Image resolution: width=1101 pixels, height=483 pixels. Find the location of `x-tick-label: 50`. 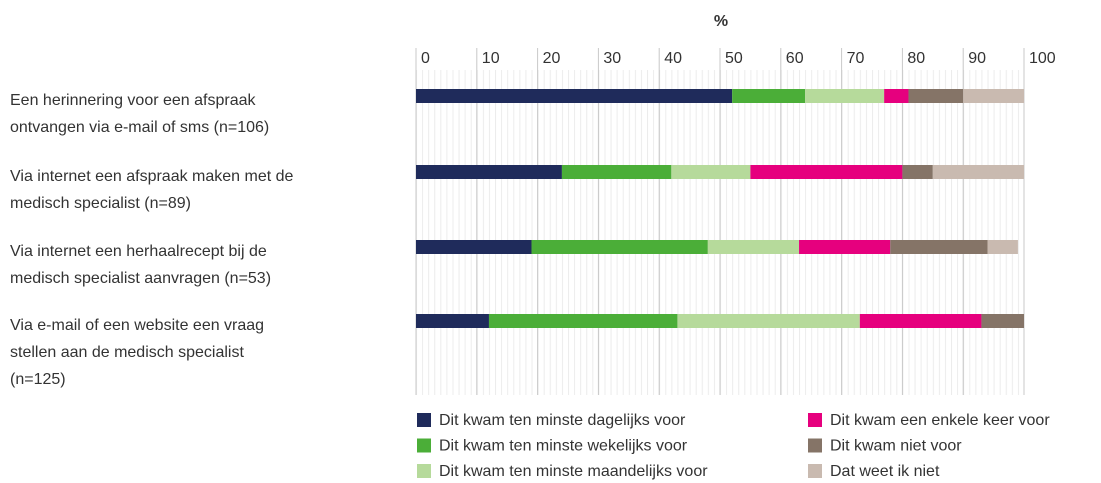

x-tick-label: 50 is located at coordinates (734, 58).